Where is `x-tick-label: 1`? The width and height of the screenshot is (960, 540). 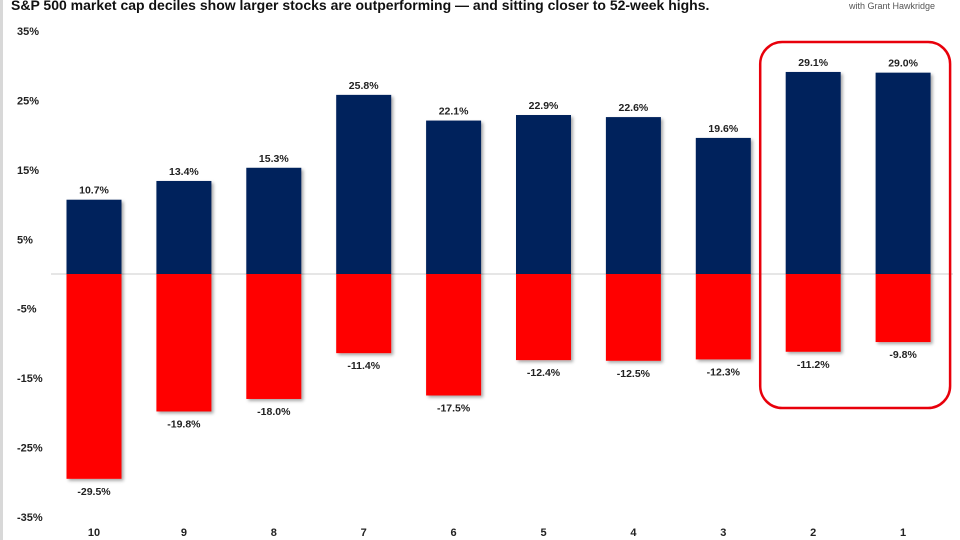
x-tick-label: 1 is located at coordinates (903, 533).